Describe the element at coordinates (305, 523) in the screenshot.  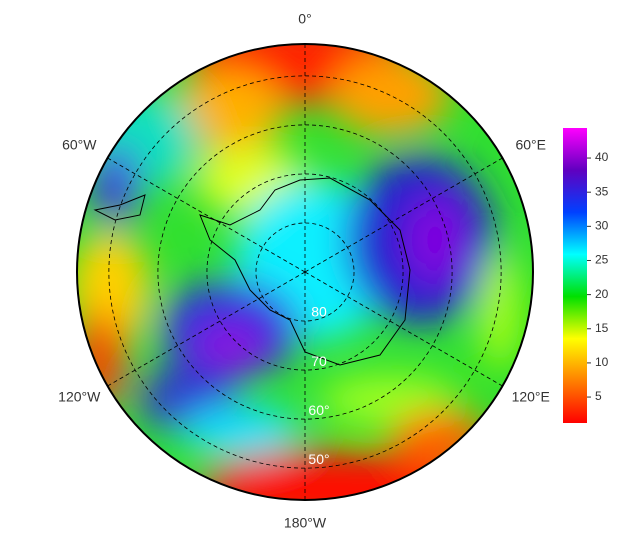
I see `lon-label: 180°W` at that location.